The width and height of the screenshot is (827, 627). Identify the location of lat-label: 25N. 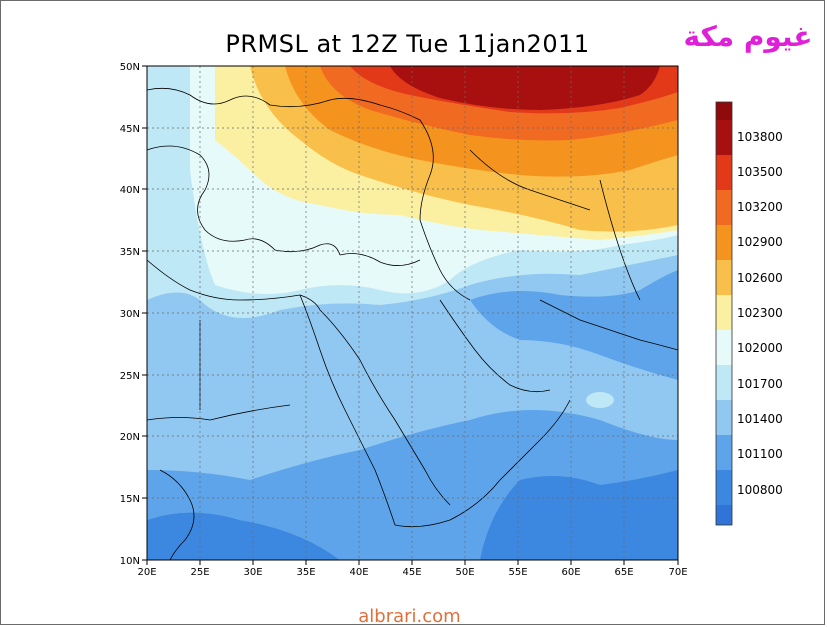
(130, 376).